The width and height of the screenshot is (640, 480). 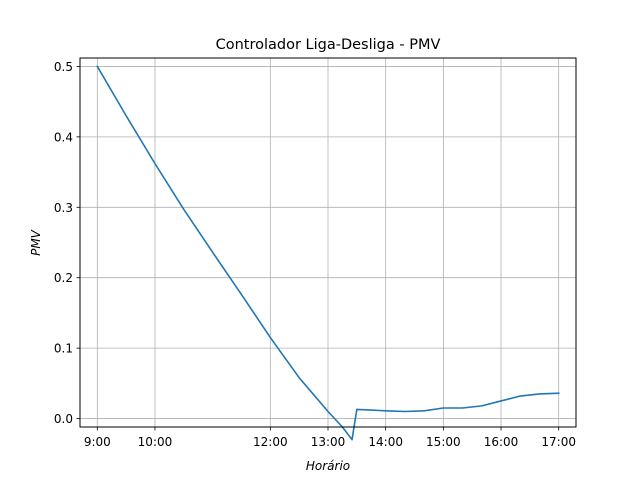 I want to click on y-tick-label: 0.5, so click(x=63, y=67).